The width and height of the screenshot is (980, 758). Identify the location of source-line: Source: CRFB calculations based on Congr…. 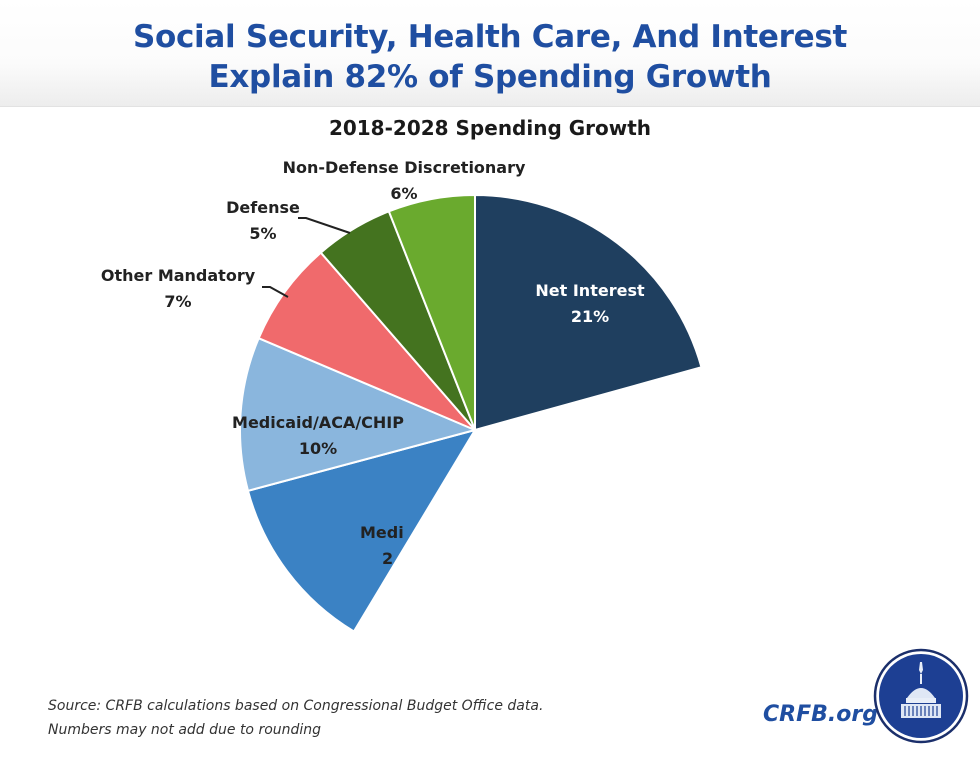
(296, 706).